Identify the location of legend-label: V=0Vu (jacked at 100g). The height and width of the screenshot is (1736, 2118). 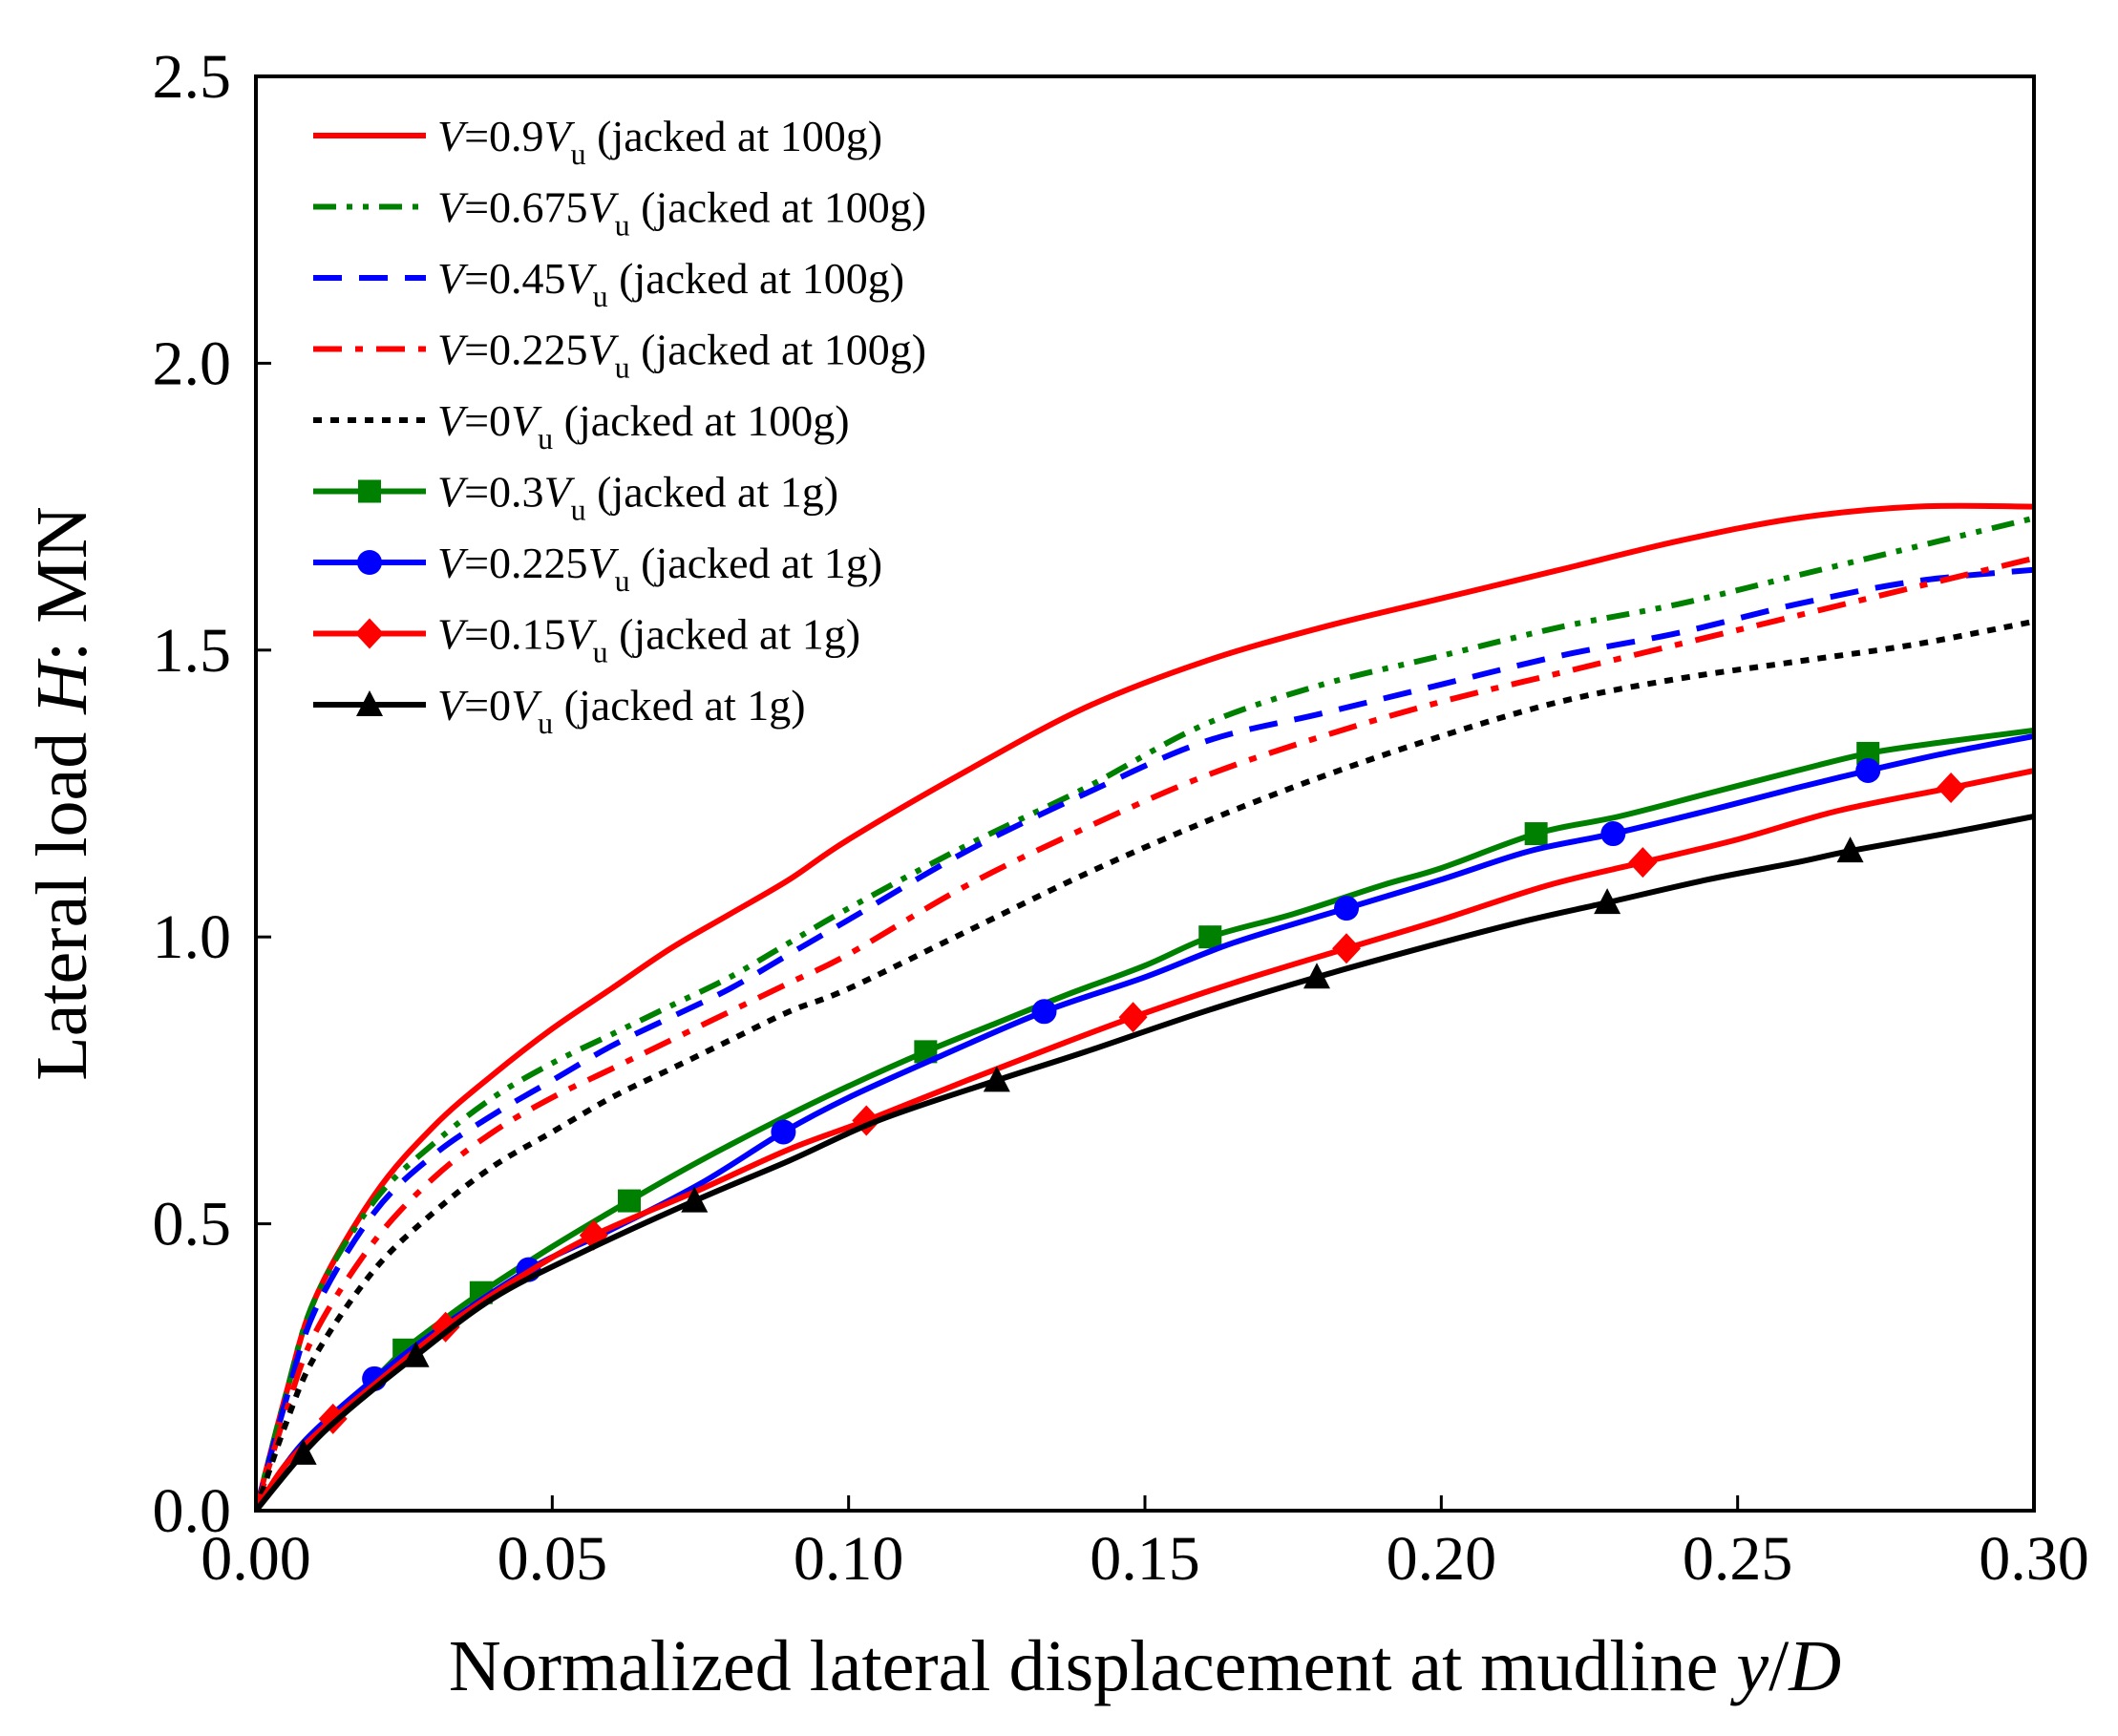
(644, 425).